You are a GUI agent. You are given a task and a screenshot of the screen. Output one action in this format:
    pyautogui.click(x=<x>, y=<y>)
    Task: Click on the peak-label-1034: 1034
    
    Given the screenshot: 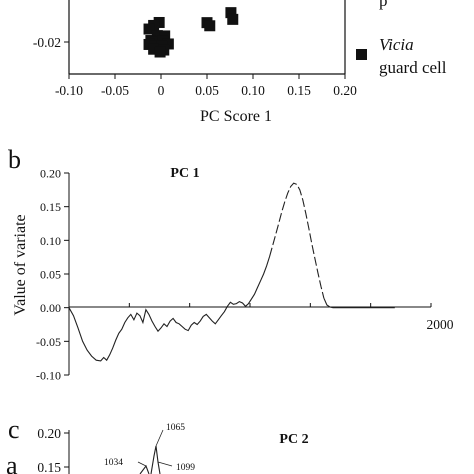 What is the action you would take?
    pyautogui.click(x=113, y=463)
    